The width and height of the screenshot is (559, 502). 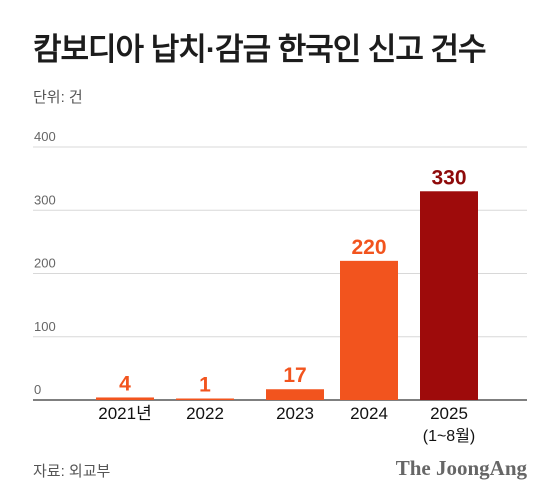 I want to click on x-category-label: 2021년, so click(x=124, y=413).